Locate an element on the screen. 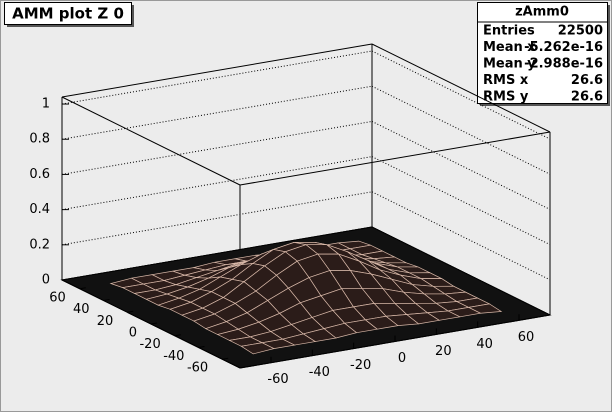 The image size is (612, 412). stats-value: -5.262e-16 is located at coordinates (563, 47).